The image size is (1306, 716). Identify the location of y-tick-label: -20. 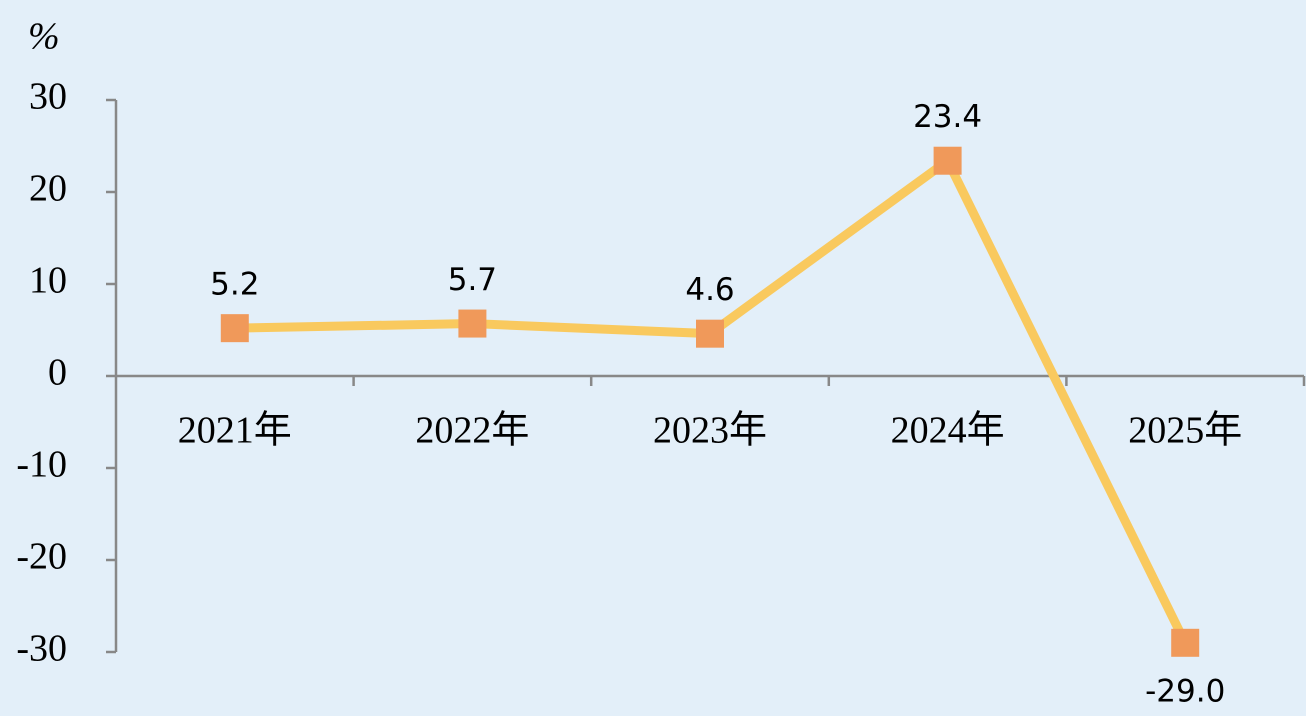
(41, 557).